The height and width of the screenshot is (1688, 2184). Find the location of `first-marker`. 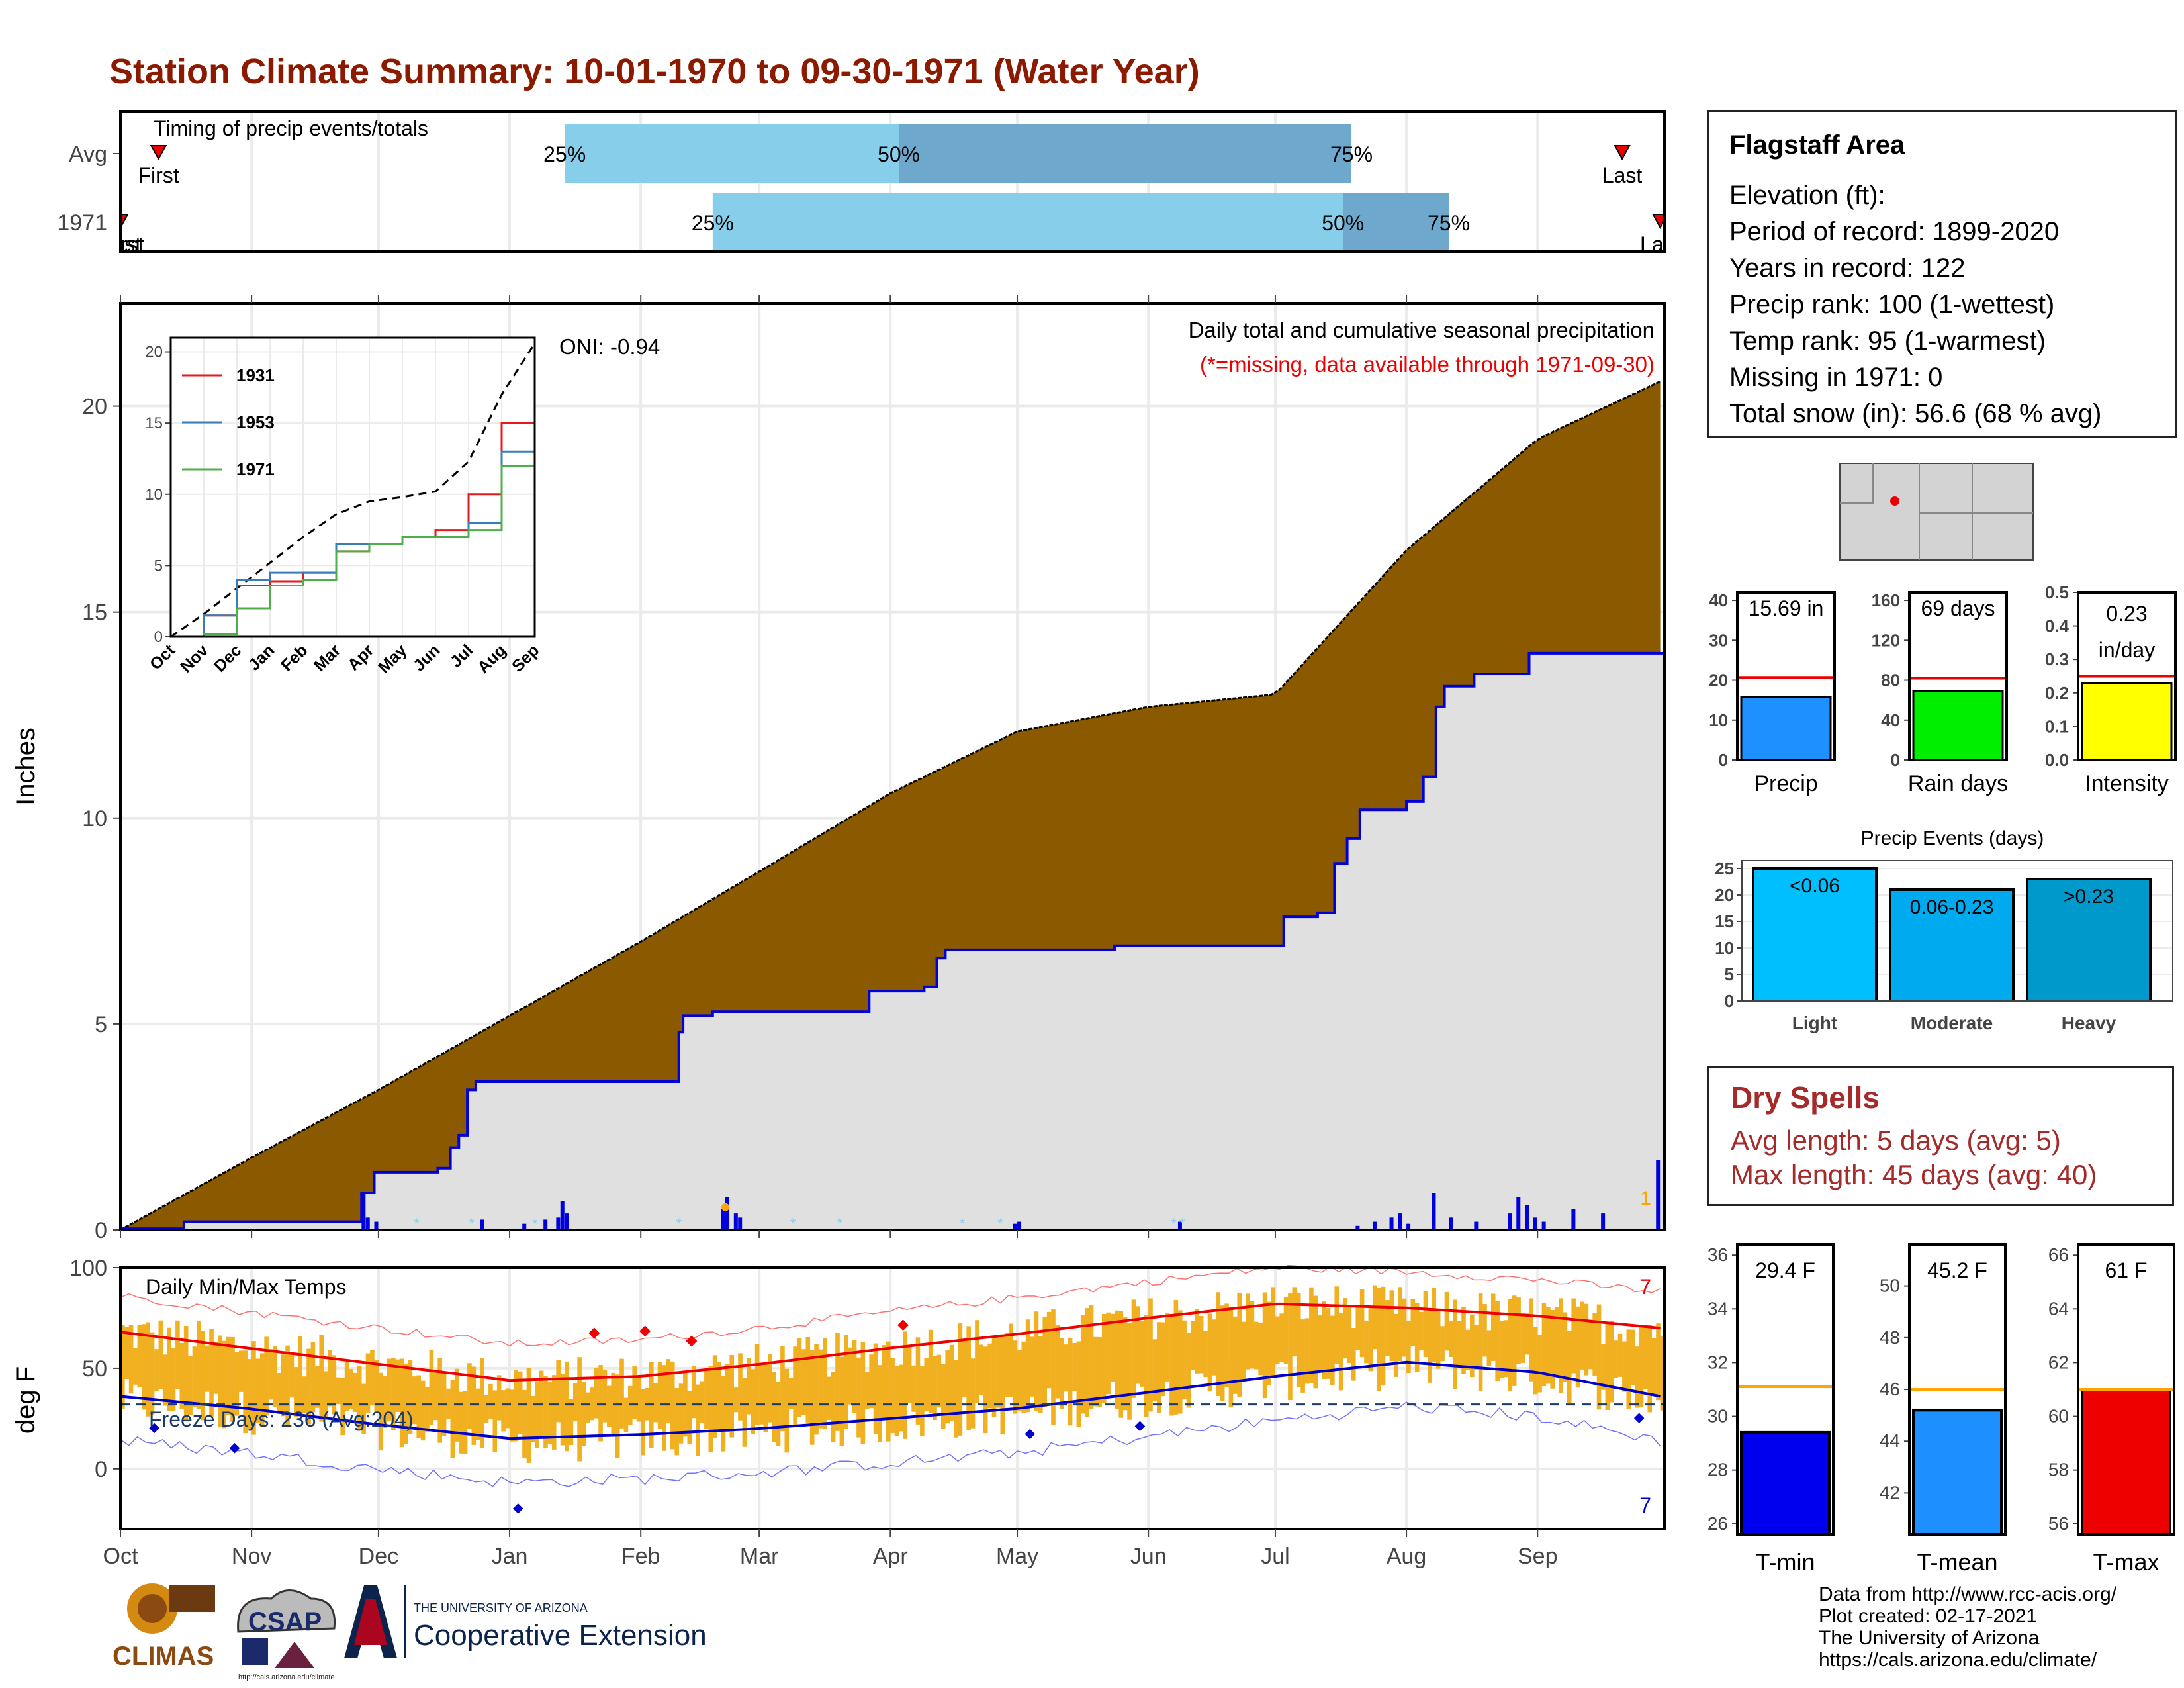

first-marker is located at coordinates (159, 153).